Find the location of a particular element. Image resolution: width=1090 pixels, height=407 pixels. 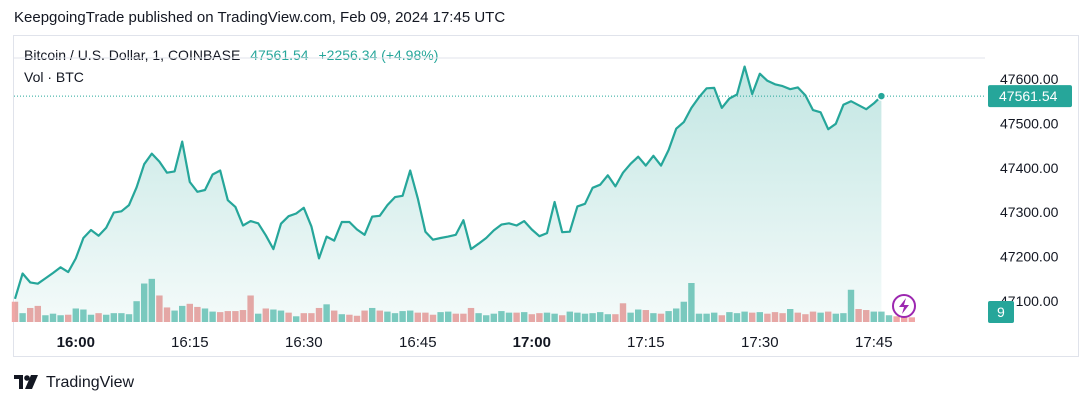

tradingview-brand: TradingView is located at coordinates (90, 382).